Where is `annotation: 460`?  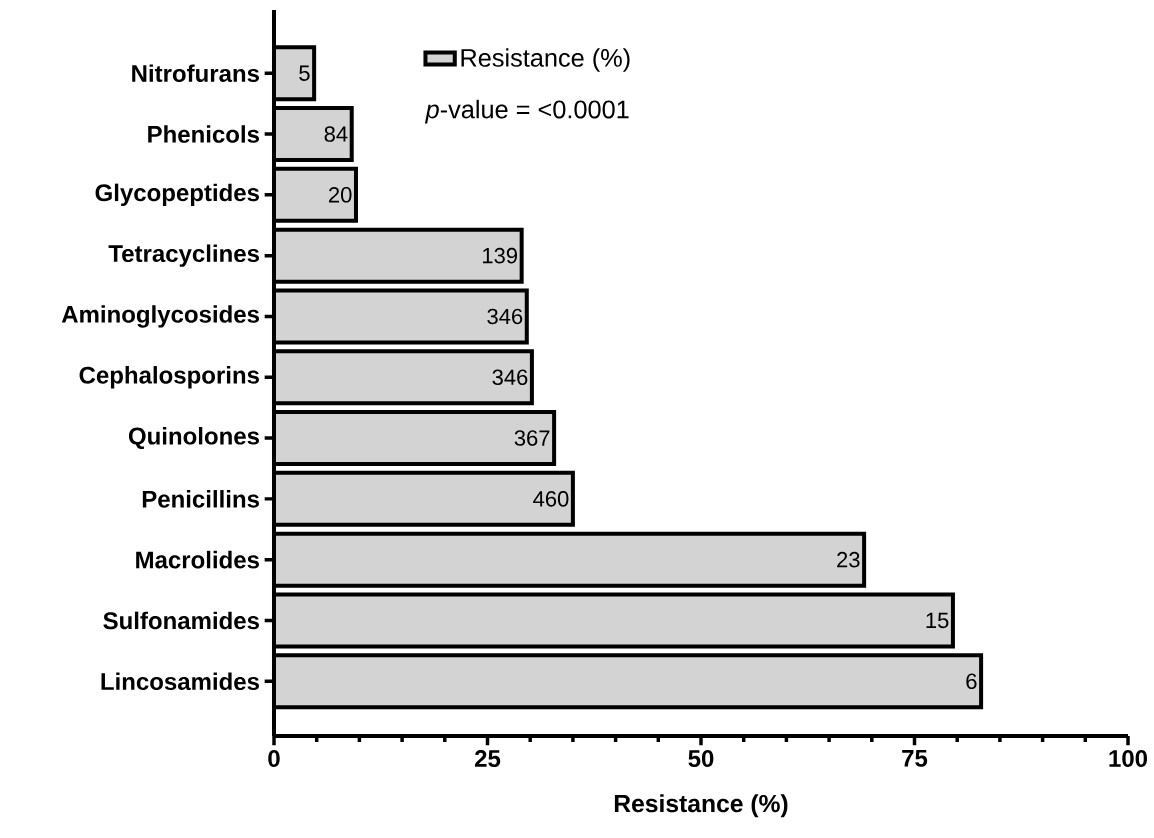
annotation: 460 is located at coordinates (551, 499).